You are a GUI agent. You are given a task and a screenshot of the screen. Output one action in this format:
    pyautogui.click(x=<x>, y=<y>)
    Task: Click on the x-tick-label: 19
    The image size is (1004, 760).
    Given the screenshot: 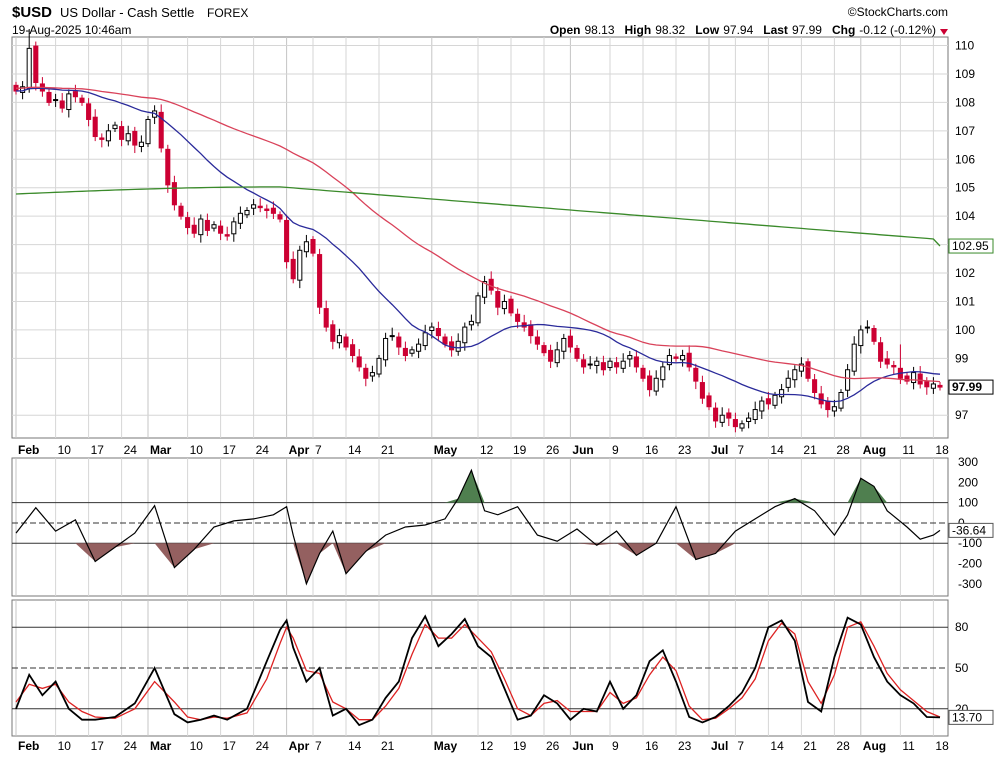 What is the action you would take?
    pyautogui.click(x=520, y=450)
    